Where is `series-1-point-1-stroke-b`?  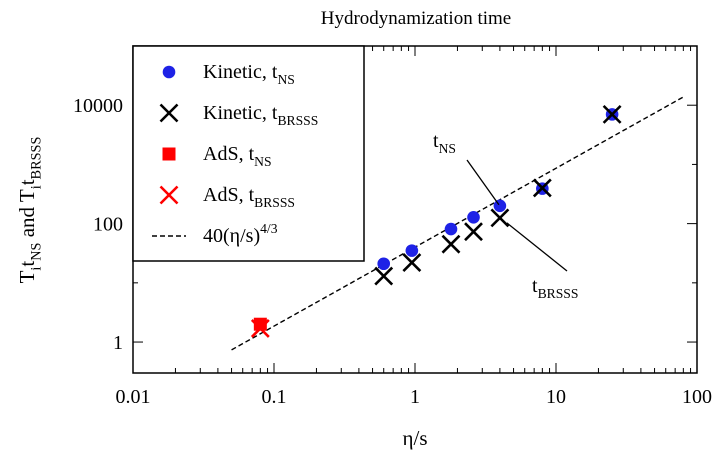 series-1-point-1-stroke-b is located at coordinates (412, 262).